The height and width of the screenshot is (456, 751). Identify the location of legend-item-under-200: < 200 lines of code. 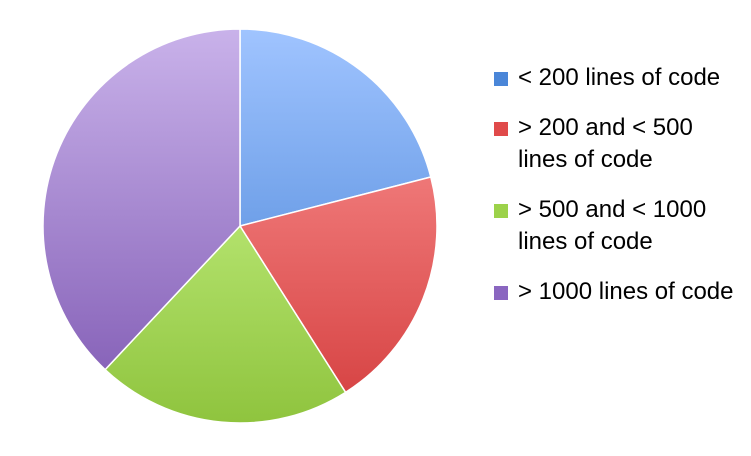
(619, 78).